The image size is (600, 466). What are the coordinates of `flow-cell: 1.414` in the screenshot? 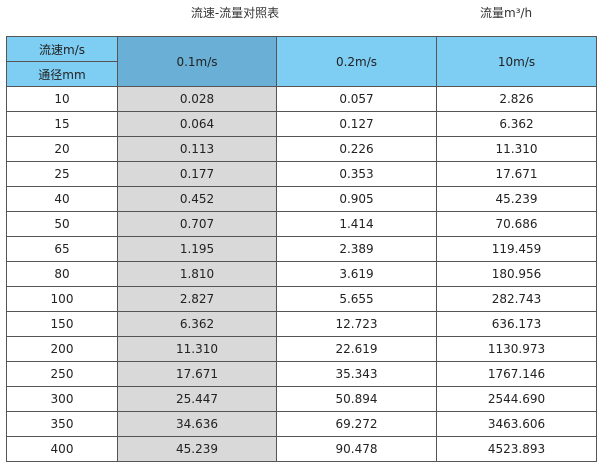 It's located at (356, 224).